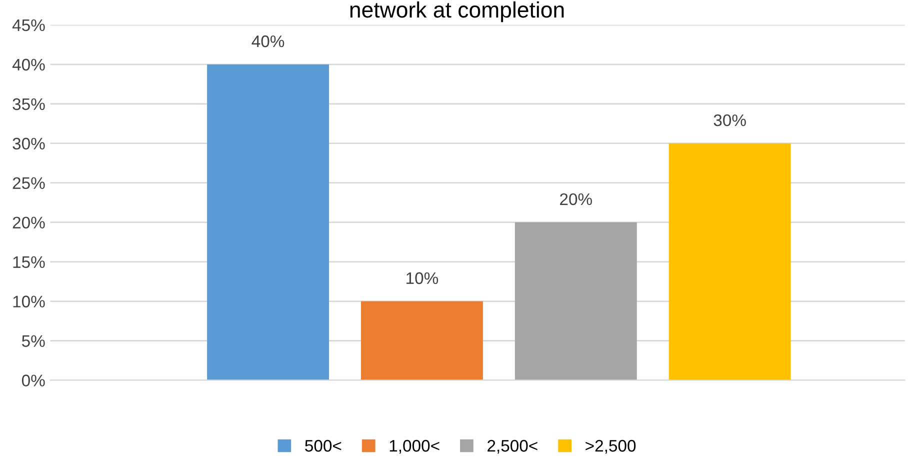 The height and width of the screenshot is (470, 914). I want to click on y-tick-label: 0%, so click(33, 380).